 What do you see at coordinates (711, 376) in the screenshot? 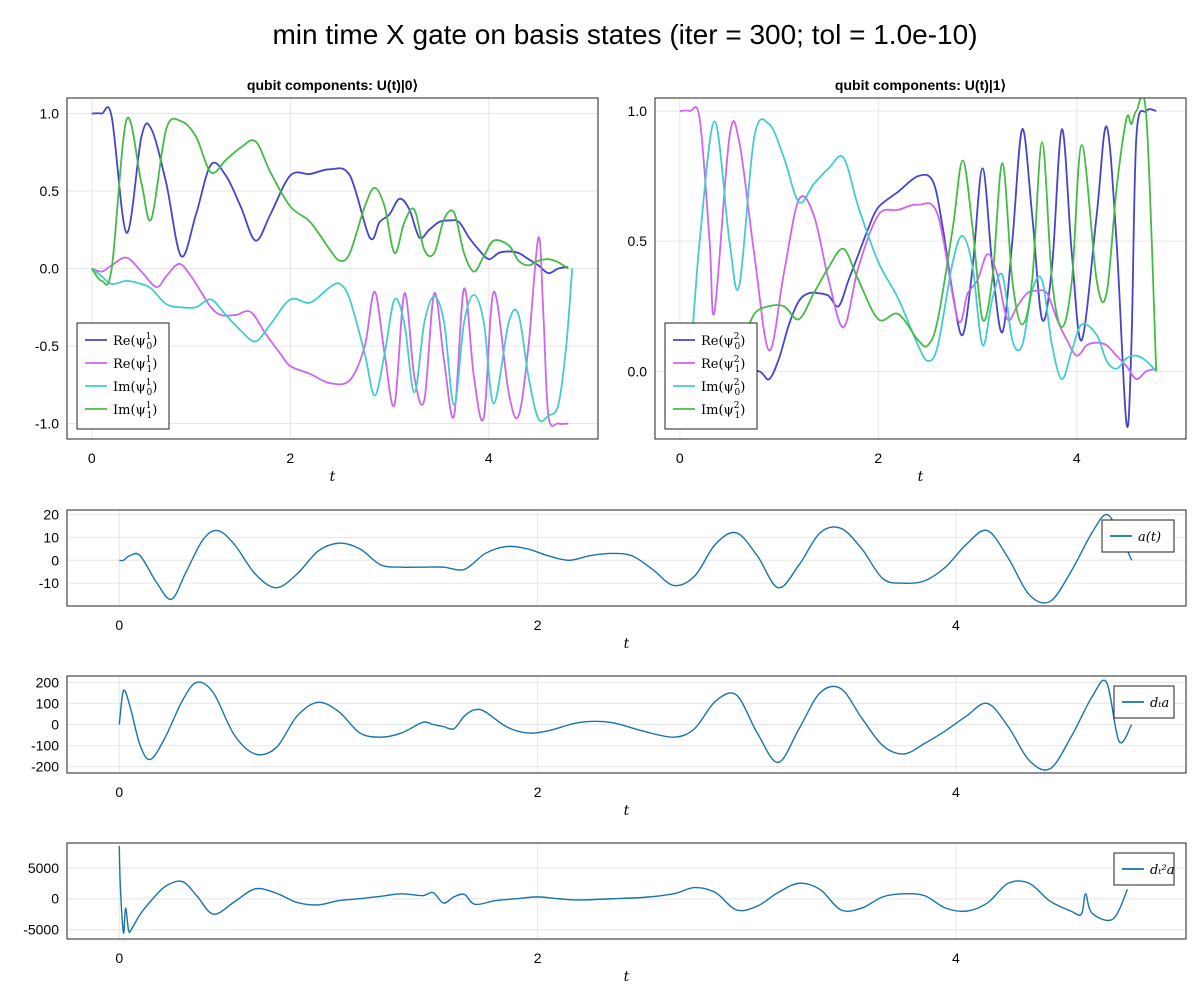
I see `legend-psi1: Re(ψ2 0)Re(ψ2 1)Im(ψ2 0)Im(ψ2 1)` at bounding box center [711, 376].